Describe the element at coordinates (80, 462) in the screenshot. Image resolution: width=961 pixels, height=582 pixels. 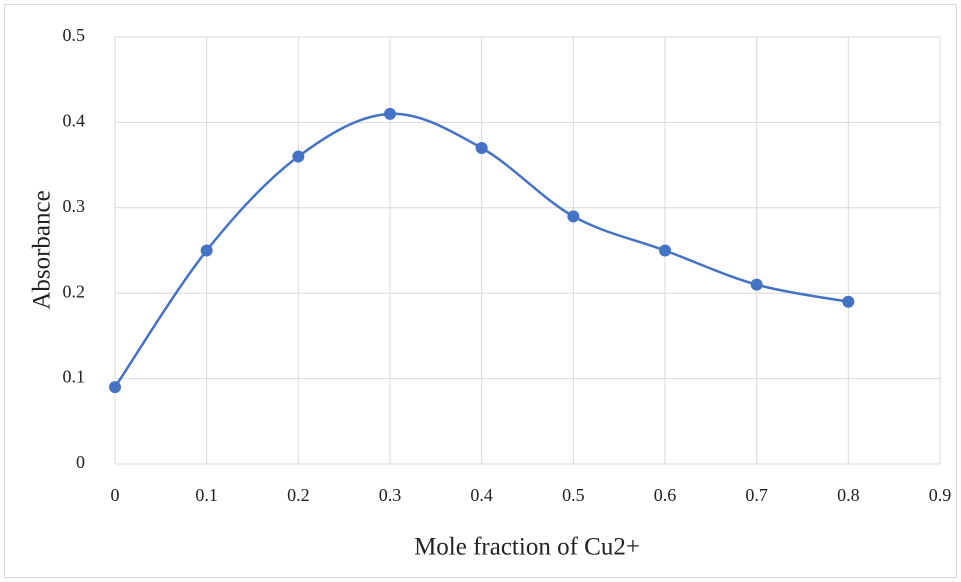
I see `y-tick-label: 0` at that location.